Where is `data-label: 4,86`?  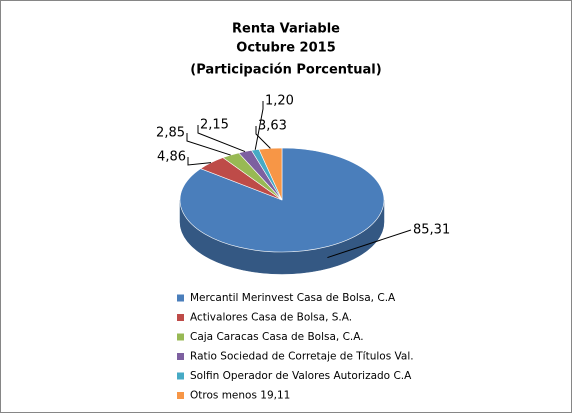
data-label: 4,86 is located at coordinates (171, 157).